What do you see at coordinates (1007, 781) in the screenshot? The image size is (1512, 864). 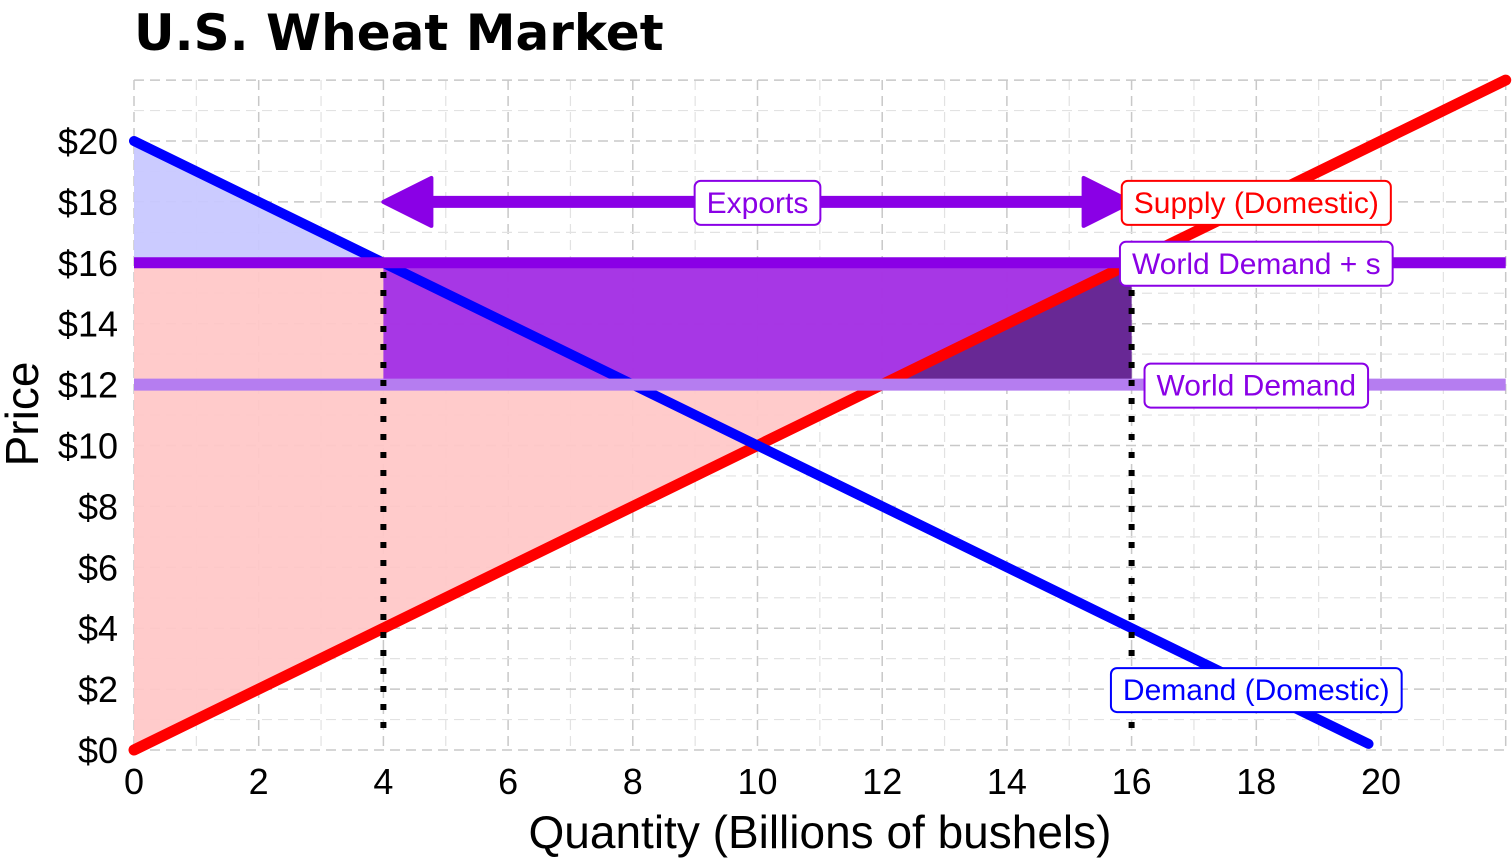 I see `x-tick-label: 14` at bounding box center [1007, 781].